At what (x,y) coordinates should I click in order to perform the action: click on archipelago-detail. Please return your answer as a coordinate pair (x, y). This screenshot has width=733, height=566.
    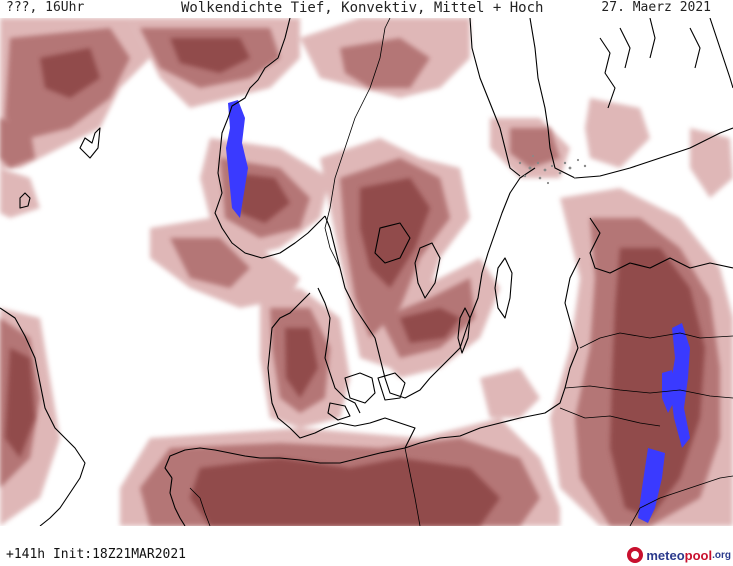
    Looking at the image, I should click on (552, 170).